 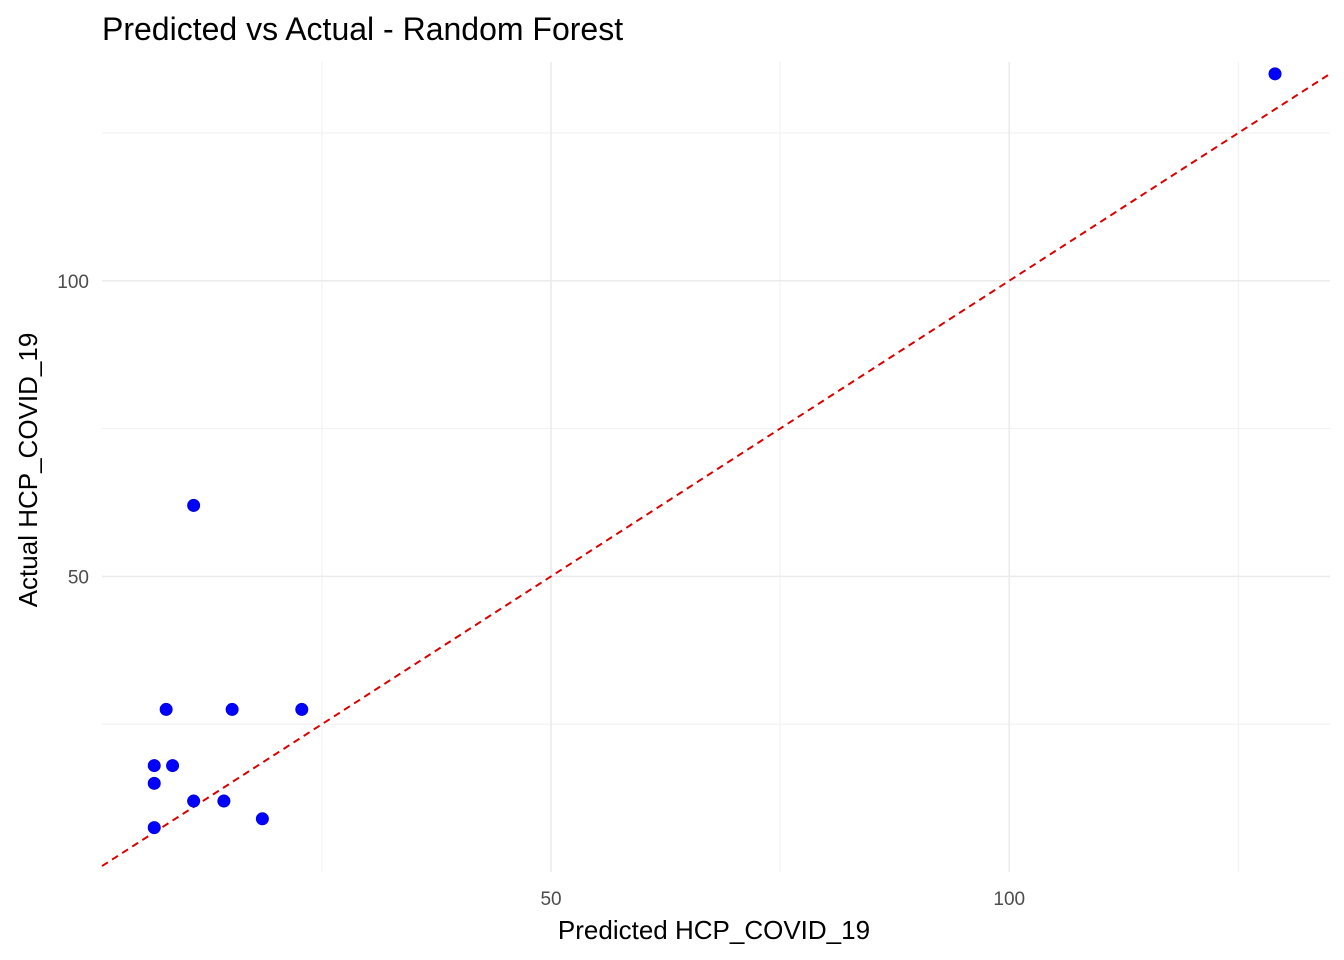 I want to click on chart-title: Predicted vs Actual - Random Forest, so click(x=362, y=29).